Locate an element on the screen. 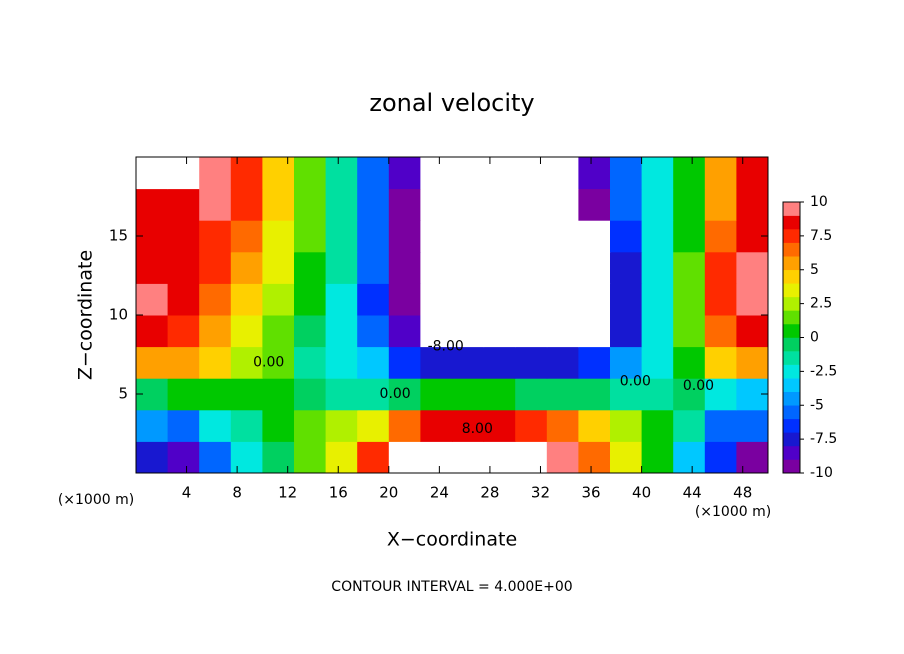 This screenshot has height=654, width=904. colorbar-tick-label: 10 is located at coordinates (819, 202).